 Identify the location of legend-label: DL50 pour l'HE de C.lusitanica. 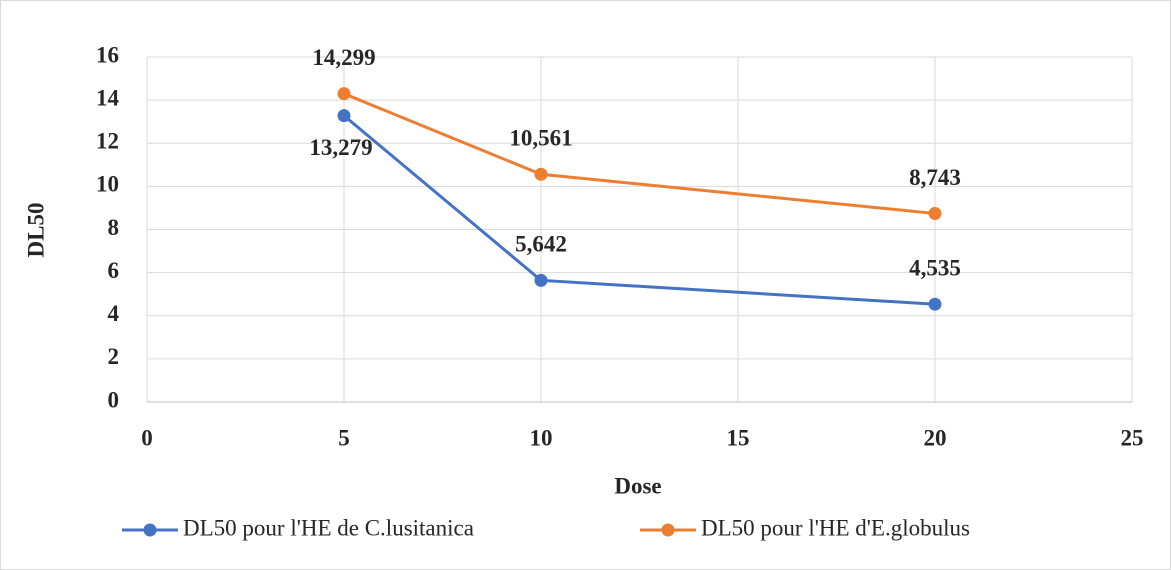
(328, 527).